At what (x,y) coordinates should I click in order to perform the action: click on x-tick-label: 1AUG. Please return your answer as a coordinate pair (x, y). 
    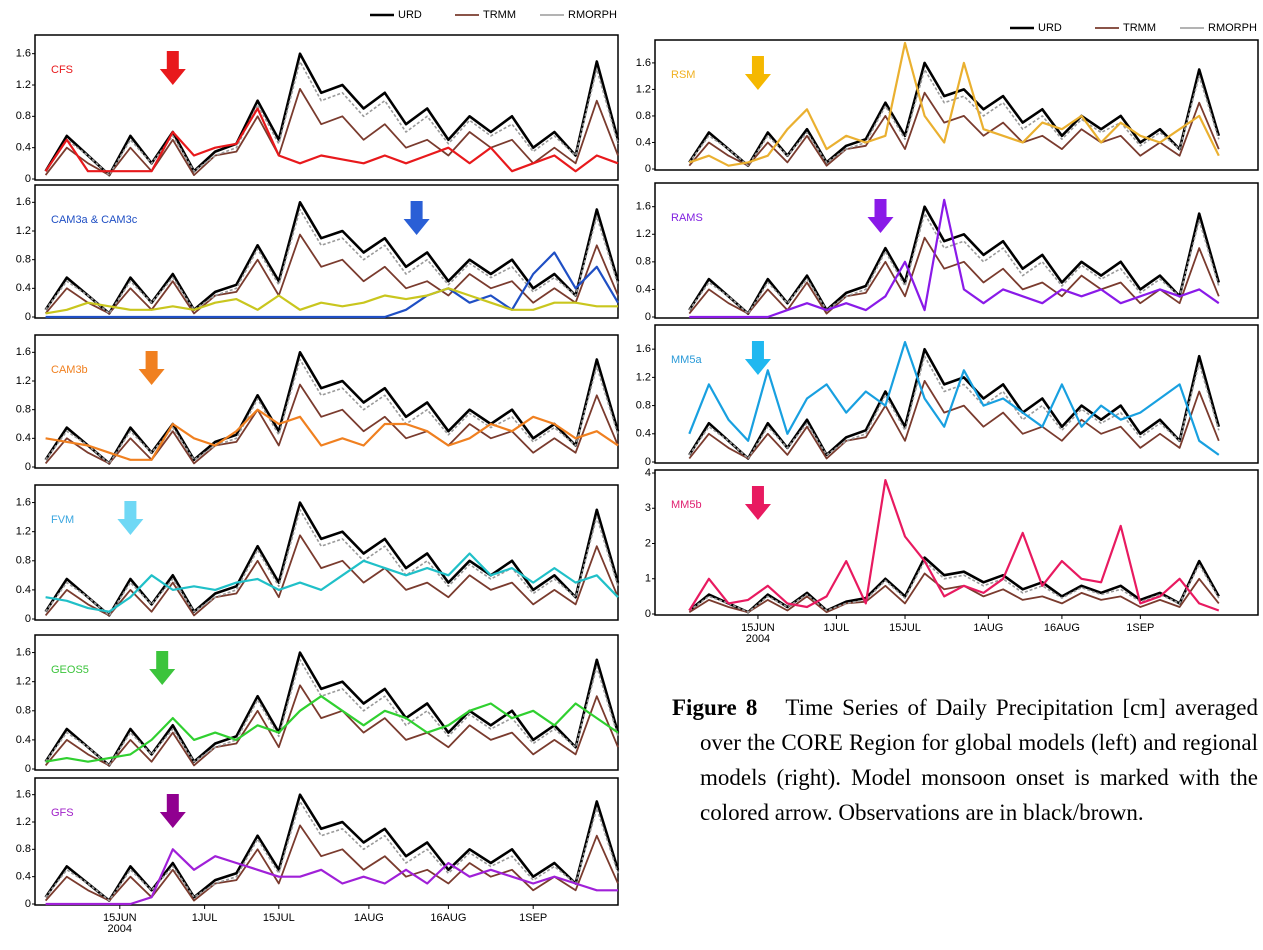
    Looking at the image, I should click on (369, 918).